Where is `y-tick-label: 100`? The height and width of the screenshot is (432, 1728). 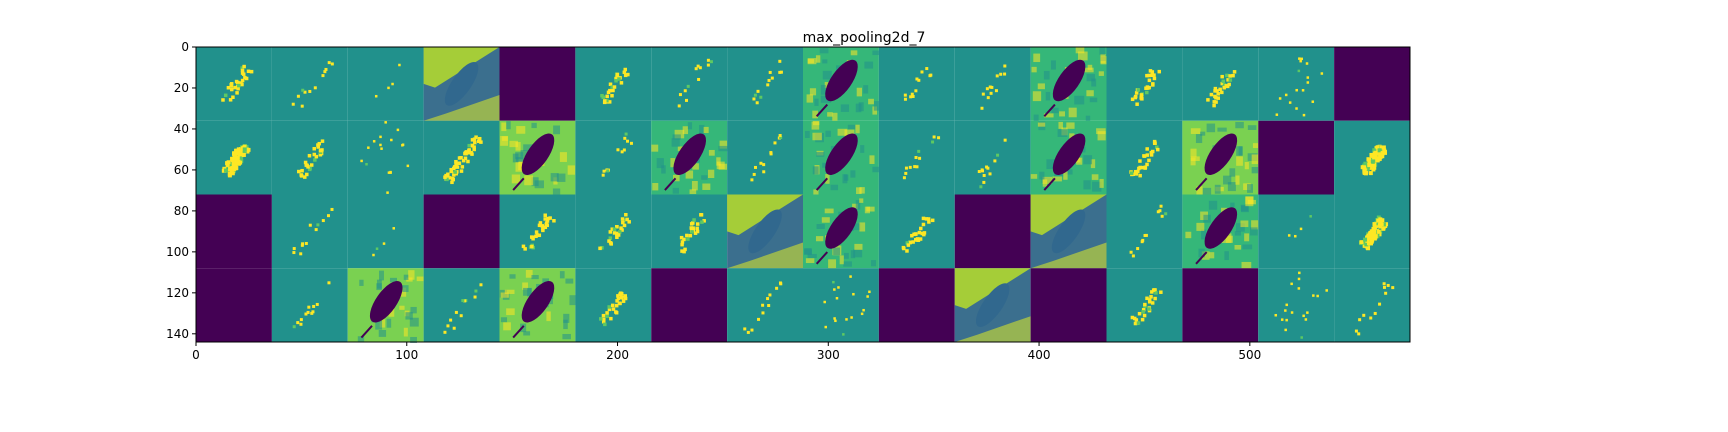
y-tick-label: 100 is located at coordinates (177, 252).